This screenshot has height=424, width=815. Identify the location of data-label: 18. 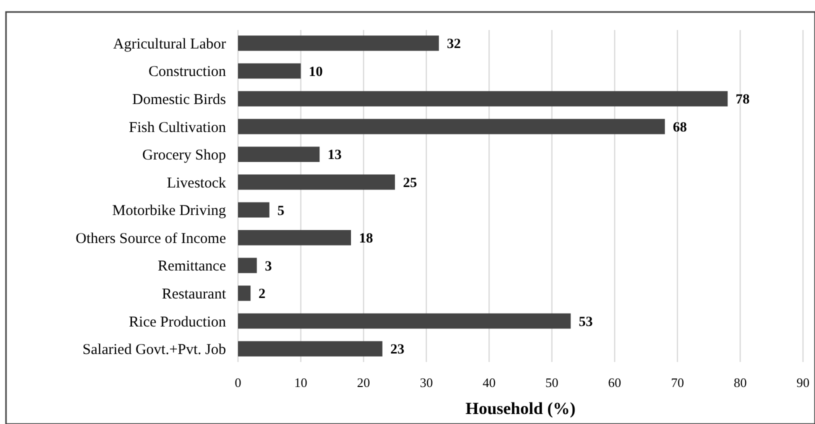
(366, 239).